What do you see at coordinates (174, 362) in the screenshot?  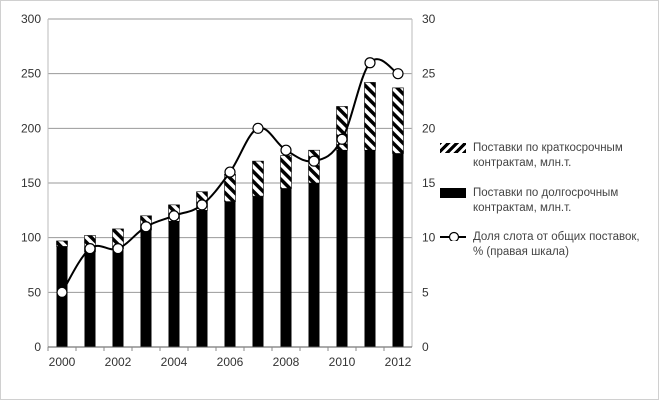 I see `x-tick-label: 2004` at bounding box center [174, 362].